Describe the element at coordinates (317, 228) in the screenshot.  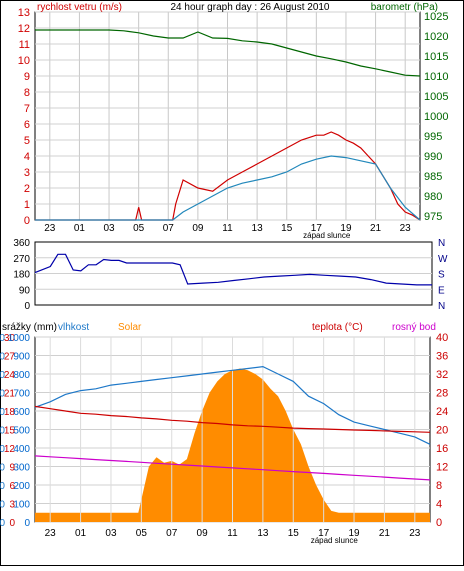
I see `panel1-x-tick: 17` at that location.